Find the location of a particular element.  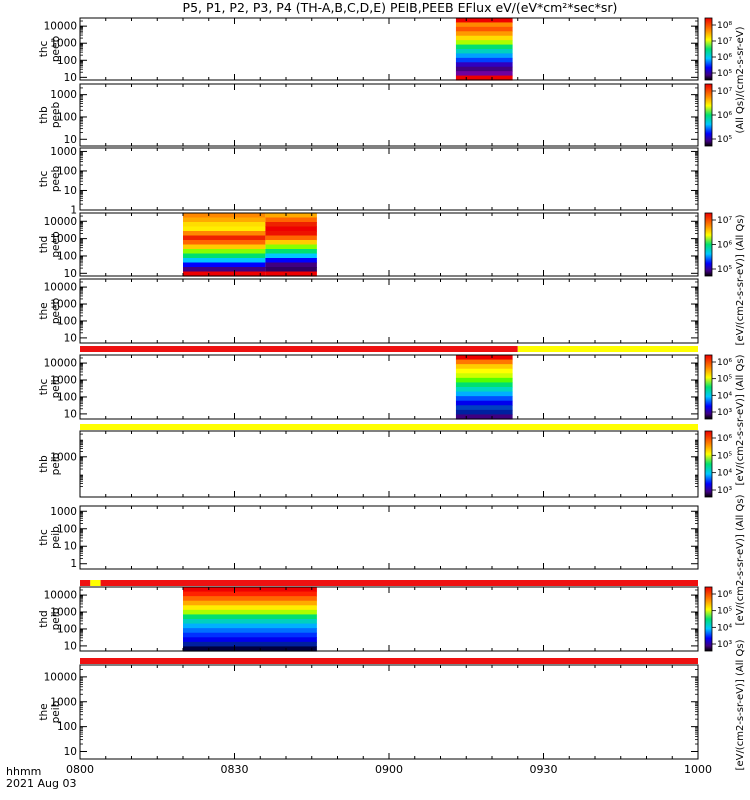

x-tick-label: 0930 is located at coordinates (544, 769).